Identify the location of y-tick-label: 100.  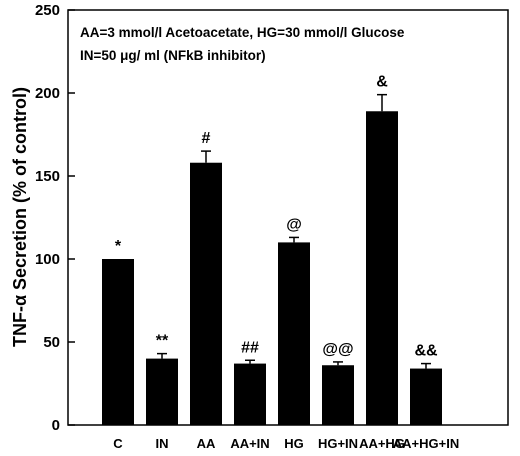
(47, 259).